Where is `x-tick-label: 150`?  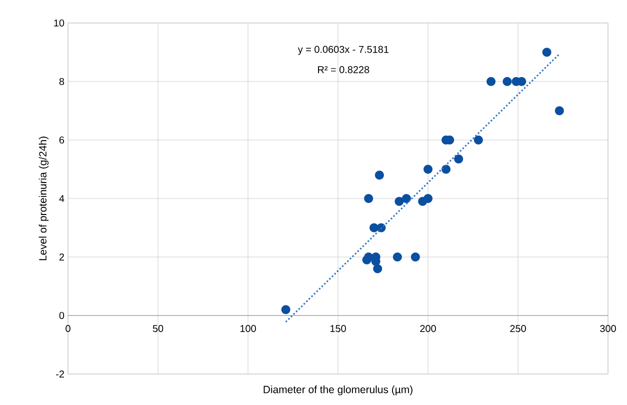
x-tick-label: 150 is located at coordinates (338, 328).